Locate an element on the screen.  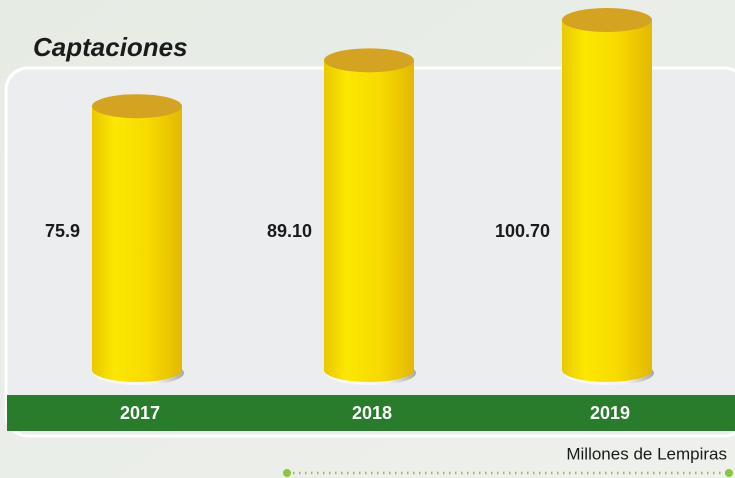
note: Millones de Lempiras is located at coordinates (646, 453).